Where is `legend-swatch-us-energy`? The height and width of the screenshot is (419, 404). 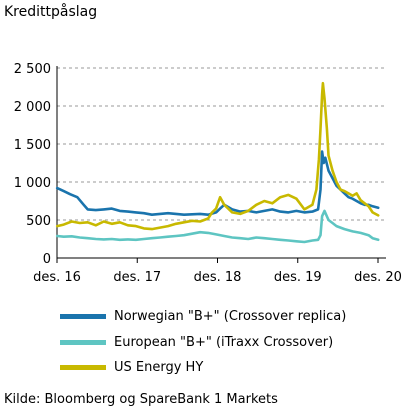
legend-swatch-us-energy is located at coordinates (83, 367).